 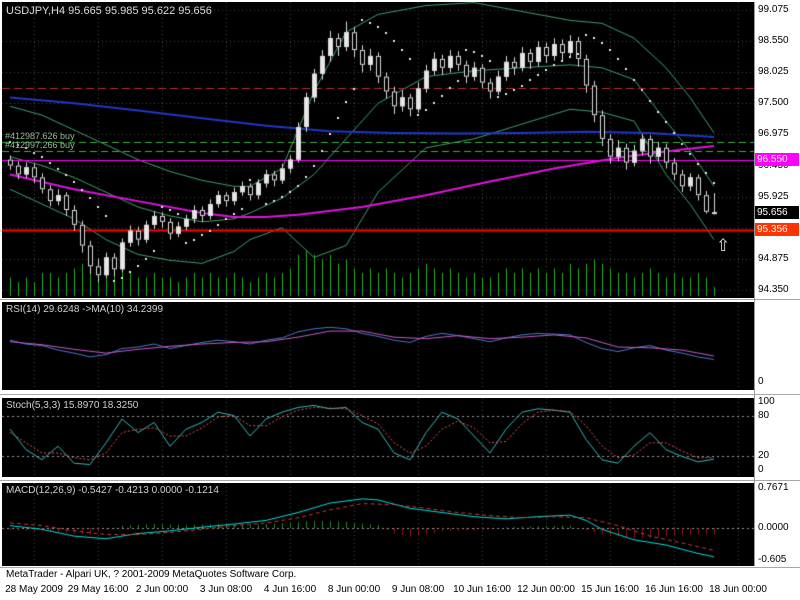 I want to click on stochastic-panel: Stoch(5,3,3) 15.8970 18.3250, so click(x=378, y=437).